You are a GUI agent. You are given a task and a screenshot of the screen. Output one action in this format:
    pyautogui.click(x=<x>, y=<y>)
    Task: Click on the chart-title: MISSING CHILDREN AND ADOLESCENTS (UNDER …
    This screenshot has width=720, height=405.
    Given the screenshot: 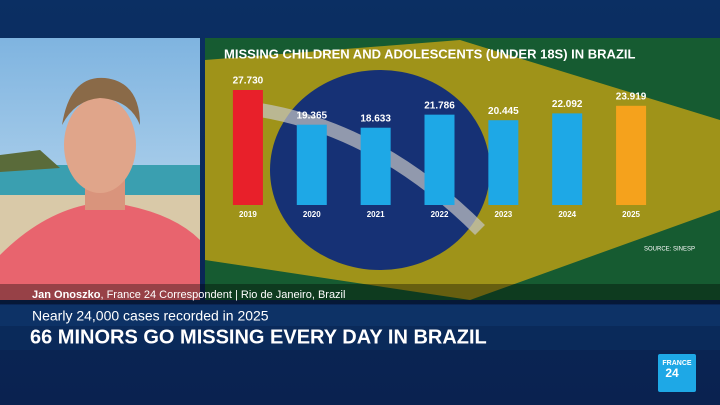 What is the action you would take?
    pyautogui.click(x=430, y=53)
    